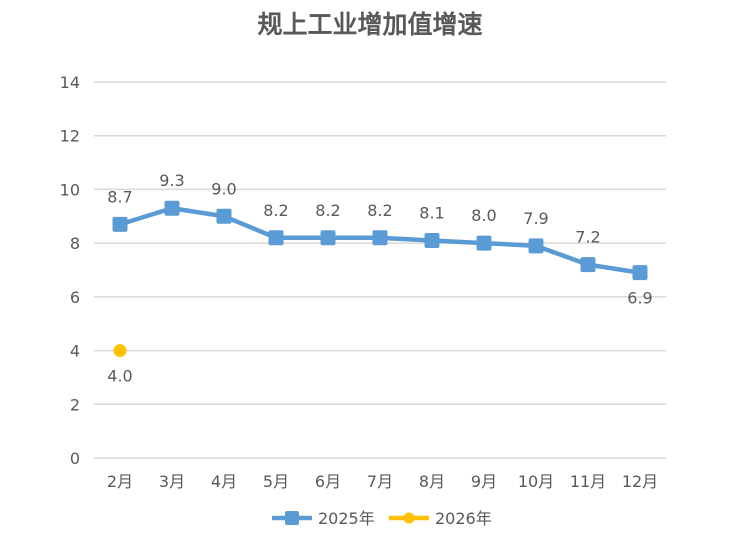 This screenshot has height=544, width=741. What do you see at coordinates (431, 212) in the screenshot?
I see `data-label: 8.1` at bounding box center [431, 212].